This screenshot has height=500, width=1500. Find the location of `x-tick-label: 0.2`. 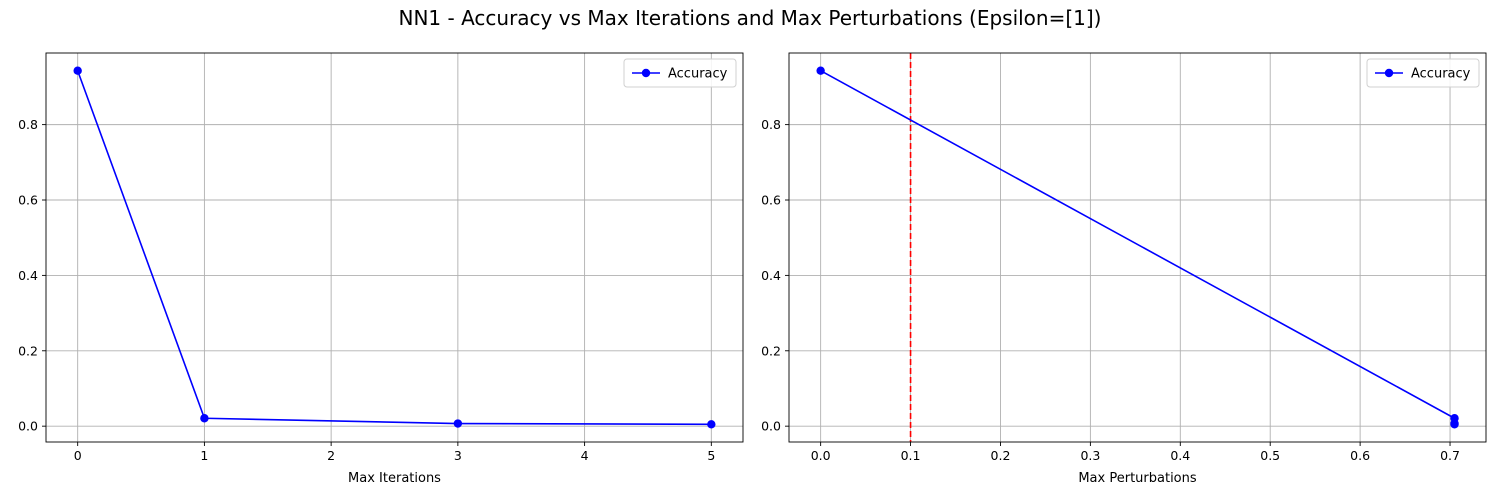

x-tick-label: 0.2 is located at coordinates (1001, 455).